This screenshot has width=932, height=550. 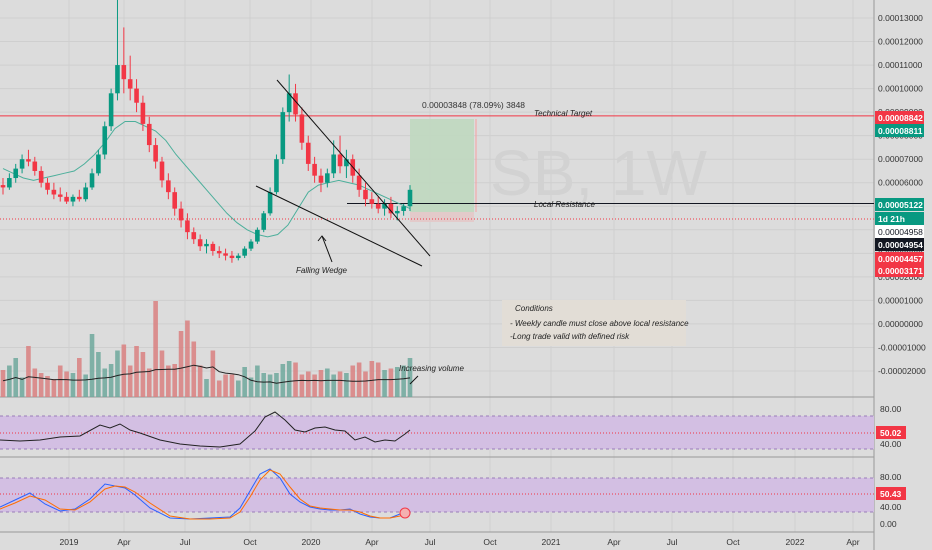 I want to click on falling-wedge-label: Falling Wedge, so click(x=322, y=270).